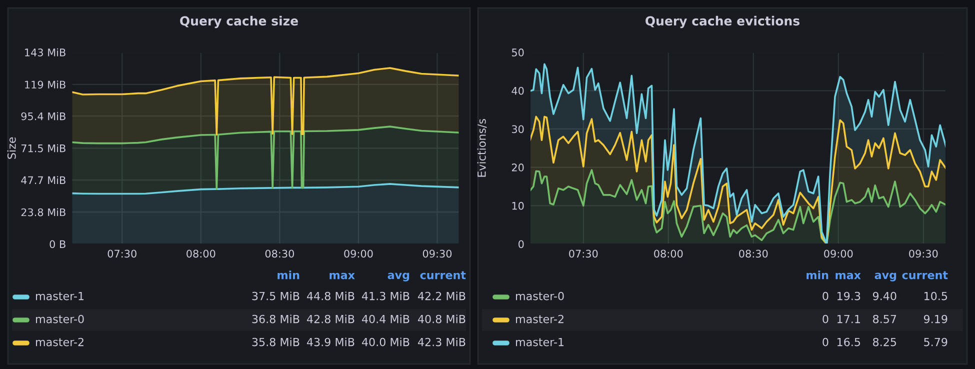 The height and width of the screenshot is (369, 975). I want to click on text: 16.5, so click(848, 342).